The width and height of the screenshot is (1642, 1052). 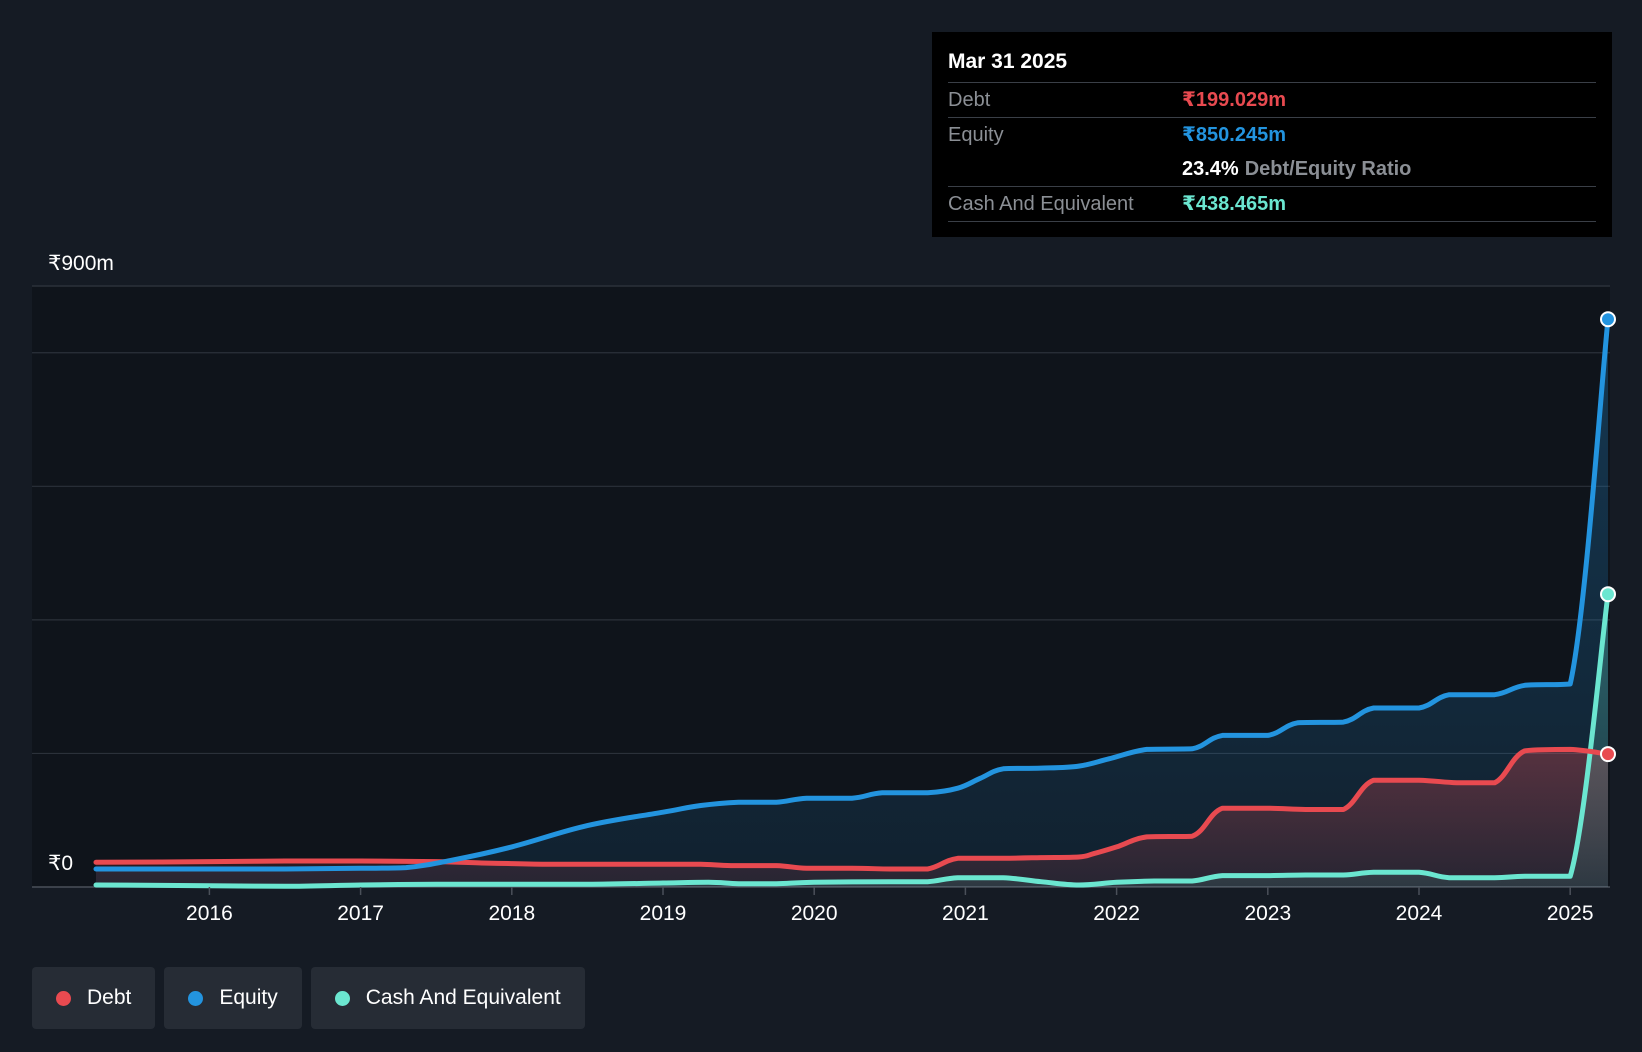 I want to click on debt-area, so click(x=852, y=818).